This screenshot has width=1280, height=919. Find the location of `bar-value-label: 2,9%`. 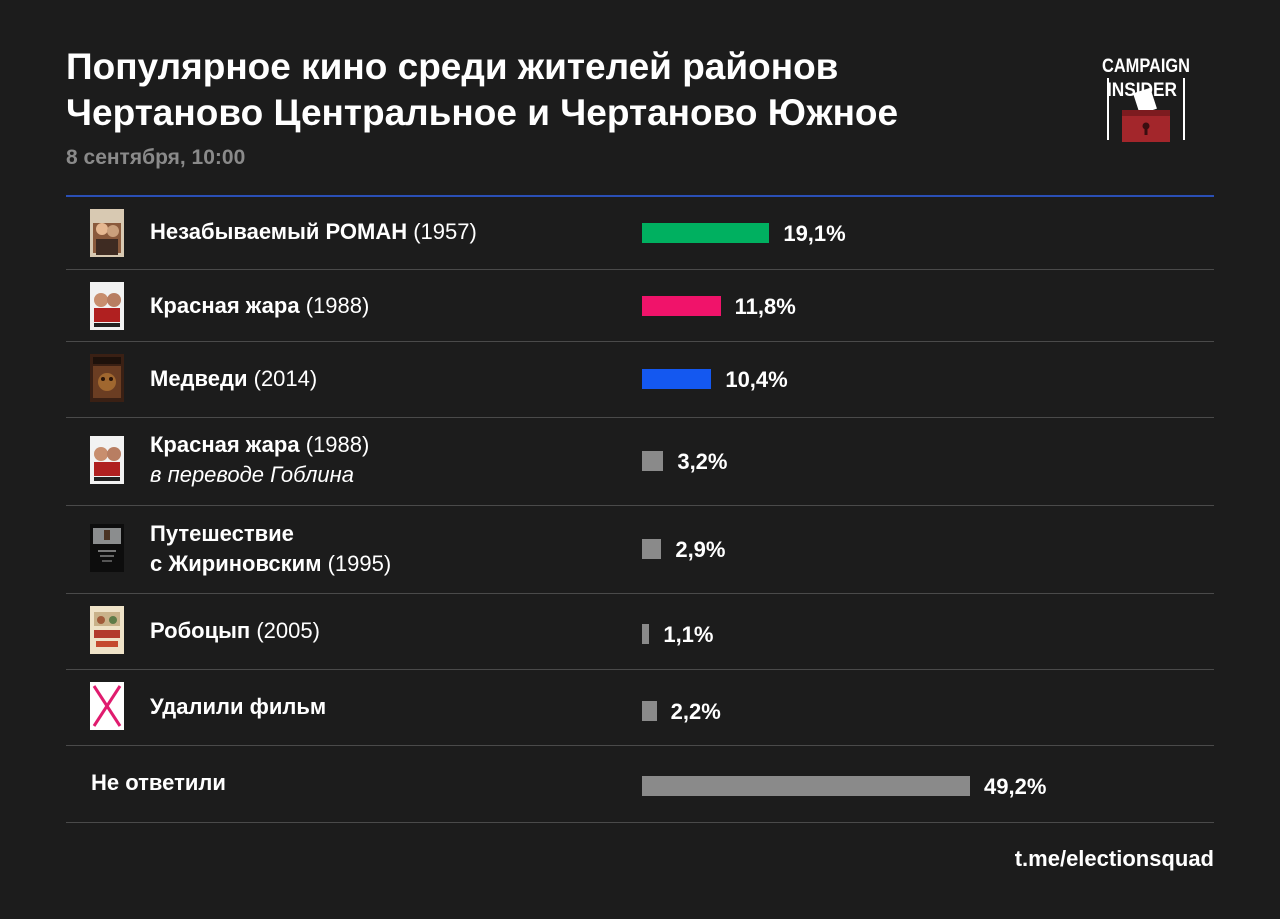

bar-value-label: 2,9% is located at coordinates (700, 549).